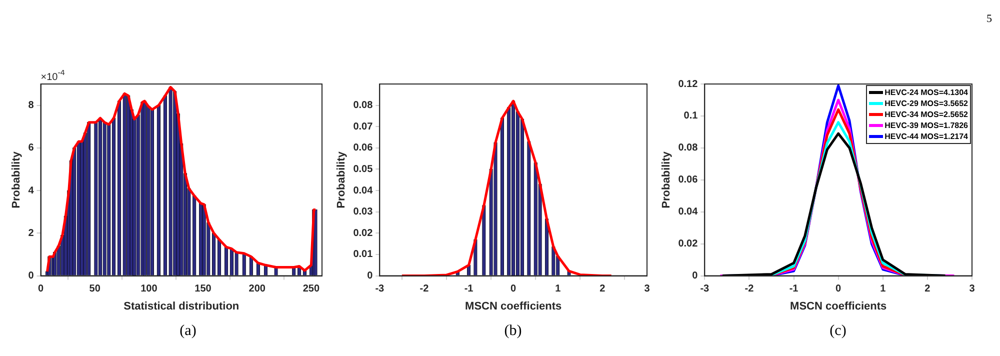 This screenshot has height=356, width=1000. I want to click on text: (b), so click(513, 331).